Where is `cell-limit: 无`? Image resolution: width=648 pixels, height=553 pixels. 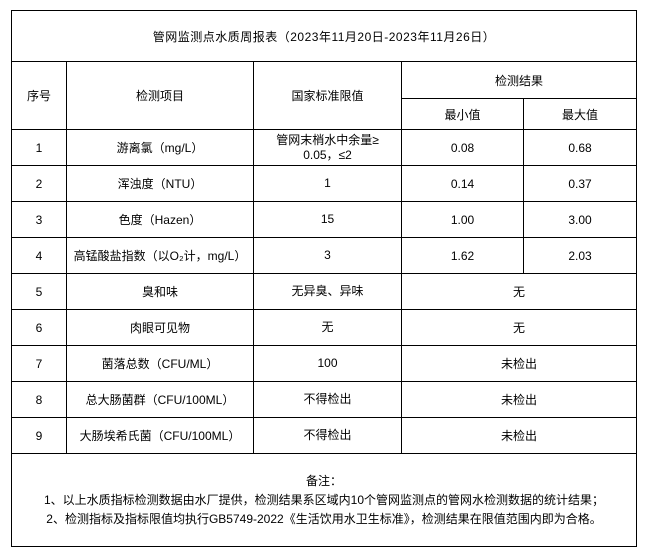
cell-limit: 无 is located at coordinates (327, 327).